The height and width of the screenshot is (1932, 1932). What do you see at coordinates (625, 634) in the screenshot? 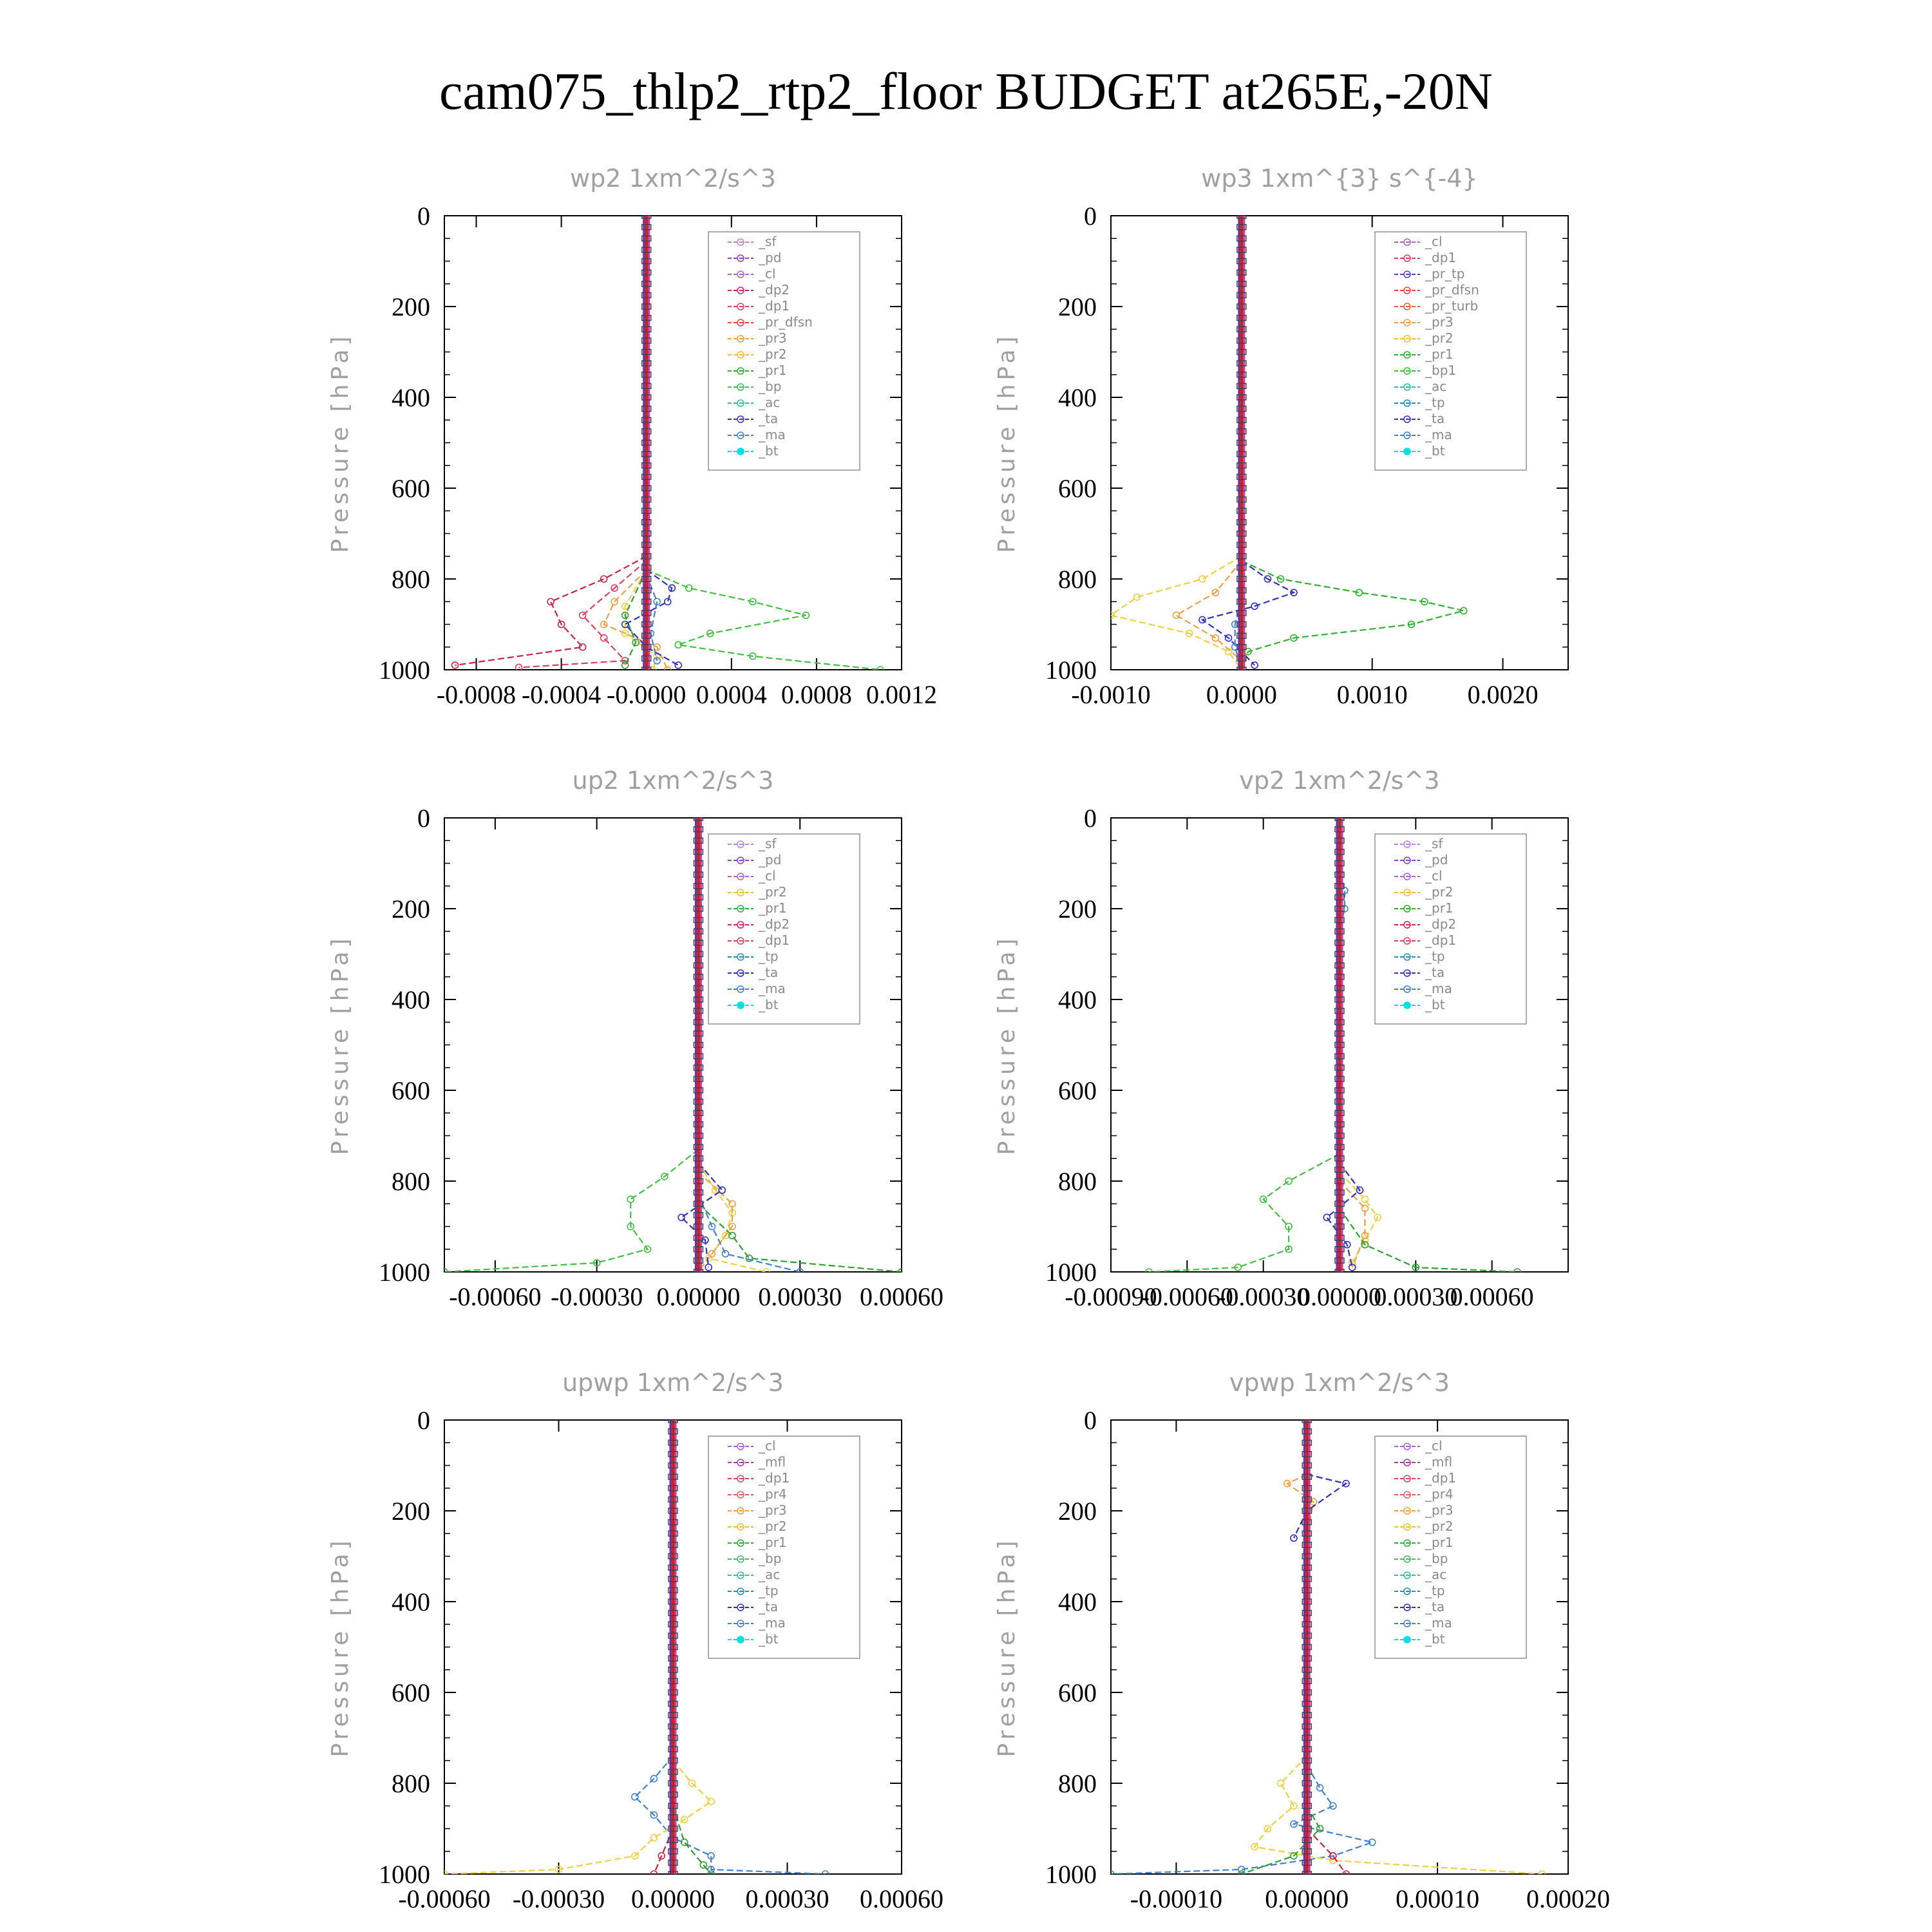
I see `series-point-pr2` at bounding box center [625, 634].